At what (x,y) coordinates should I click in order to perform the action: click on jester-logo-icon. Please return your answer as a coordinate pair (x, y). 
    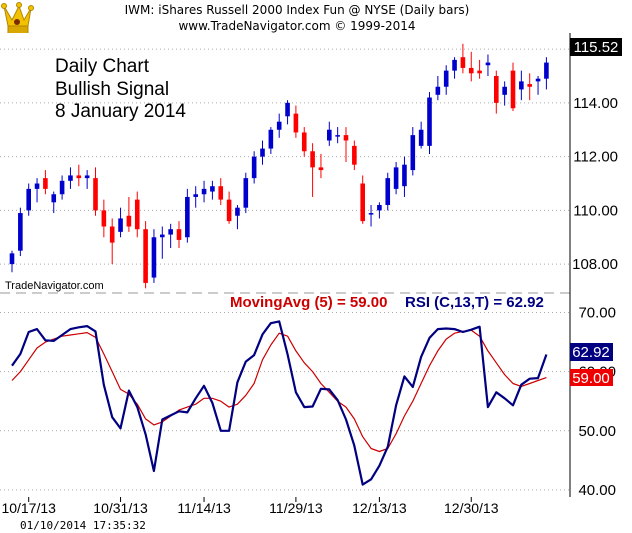
    Looking at the image, I should click on (17, 18).